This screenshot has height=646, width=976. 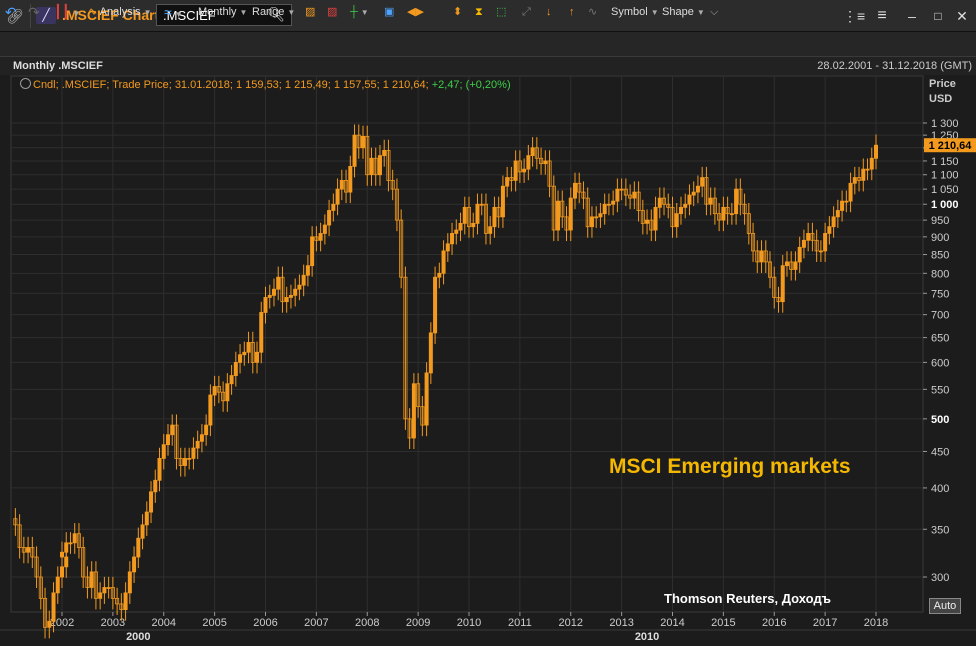 I want to click on crosshair-icon: ┼ ▼, so click(x=359, y=12).